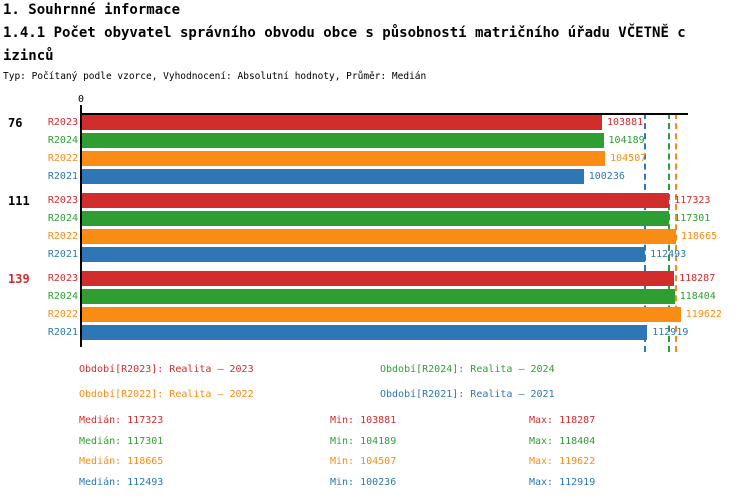 Image resolution: width=750 pixels, height=498 pixels. I want to click on stat-max-R2022: Max: 119622, so click(562, 461).